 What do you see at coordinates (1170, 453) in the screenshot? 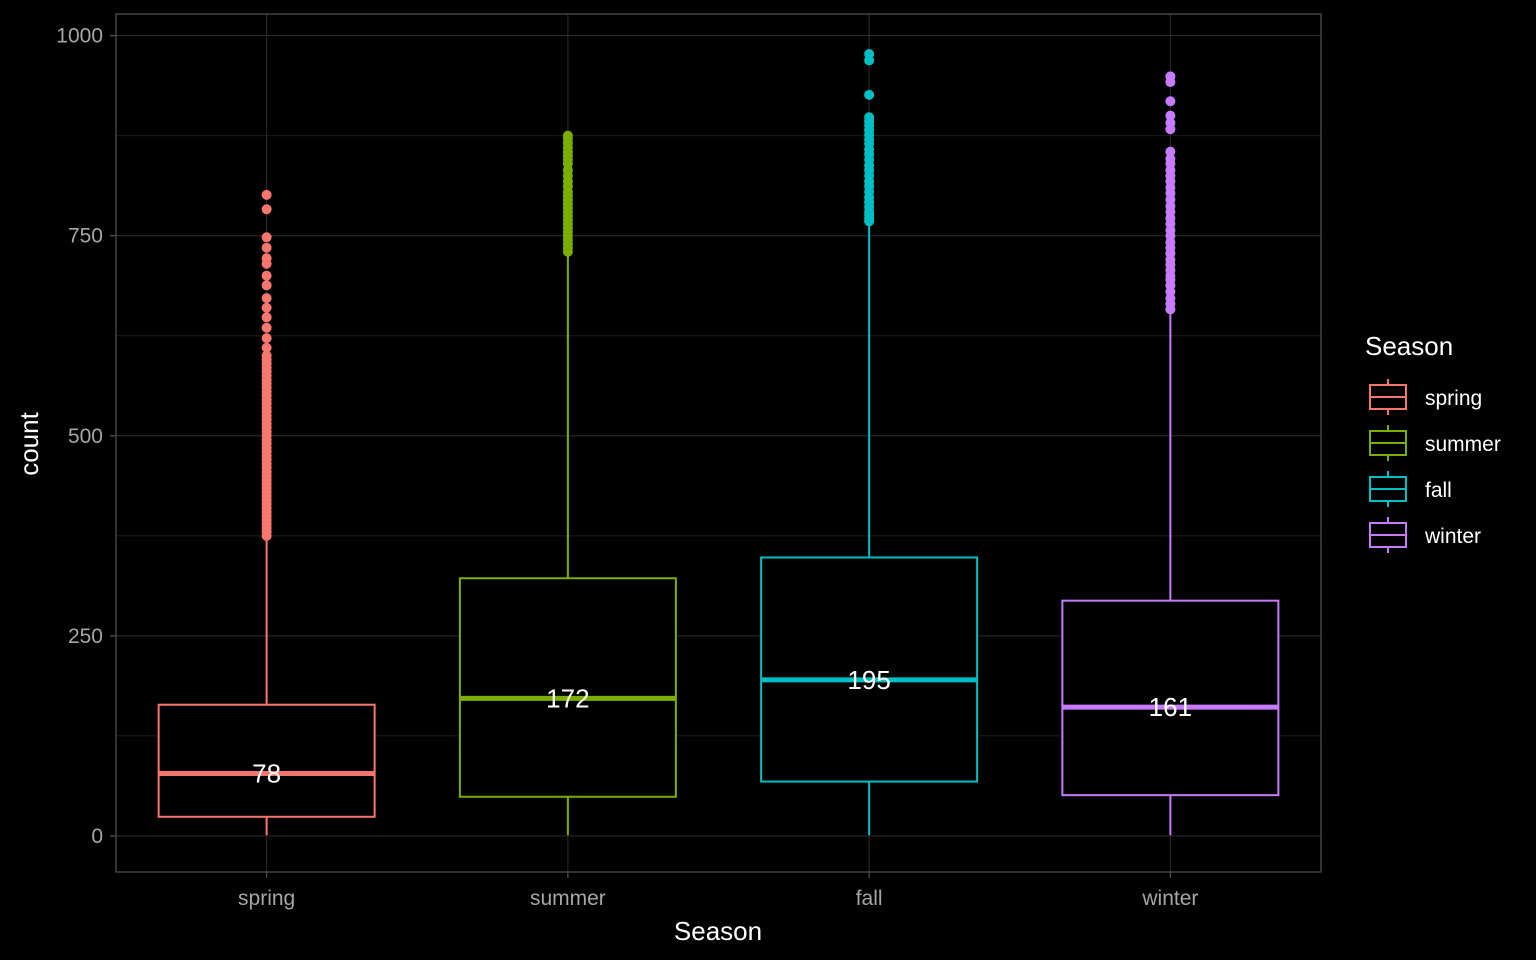
I see `box-winter: 161` at bounding box center [1170, 453].